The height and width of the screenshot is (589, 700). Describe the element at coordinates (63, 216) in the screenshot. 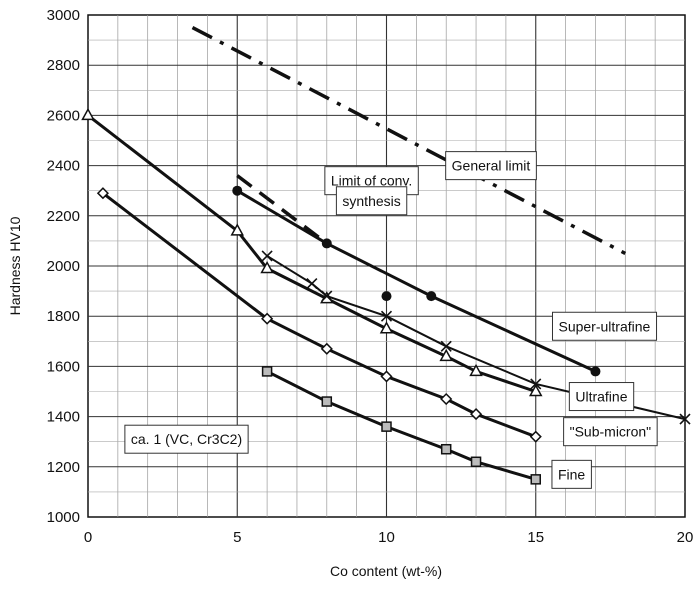

I see `y-tick-label: 2200` at that location.